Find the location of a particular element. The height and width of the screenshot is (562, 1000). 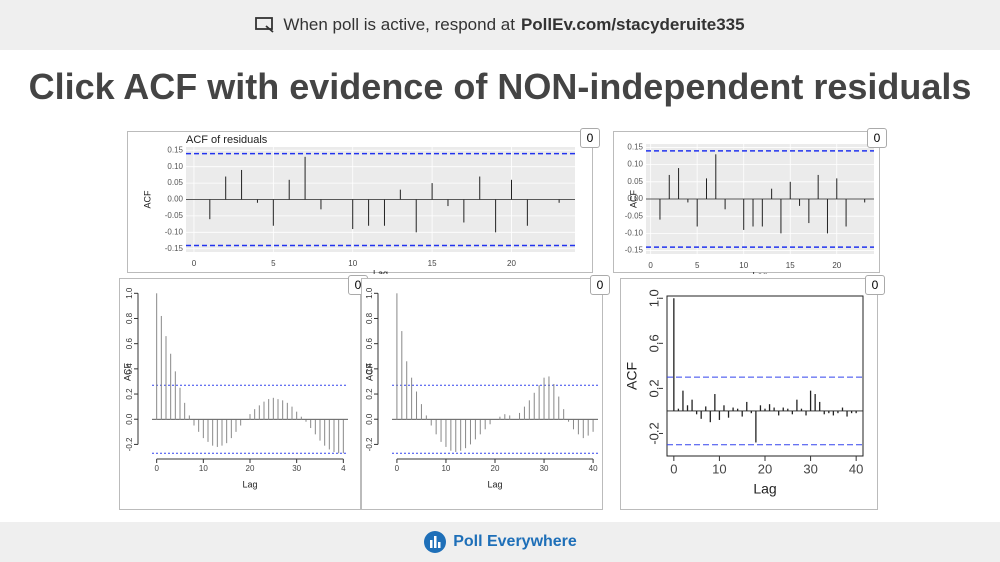

header-link: PollEv.com/stacyderuite335 is located at coordinates (632, 24).